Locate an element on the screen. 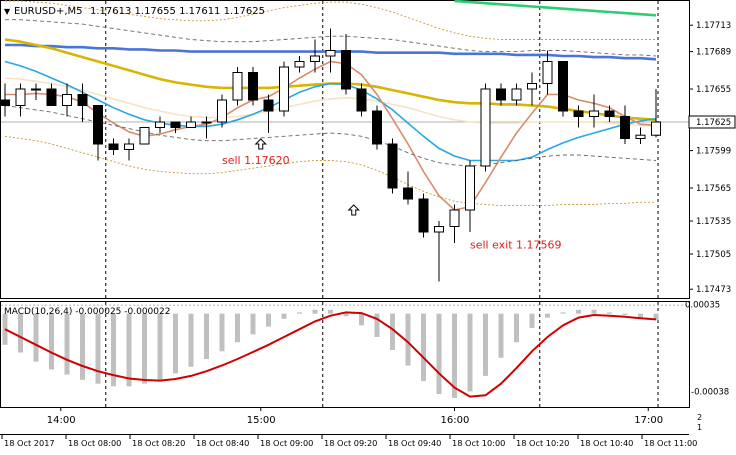 The image size is (736, 455). time-label: 18 Oct 10:00 is located at coordinates (478, 443).